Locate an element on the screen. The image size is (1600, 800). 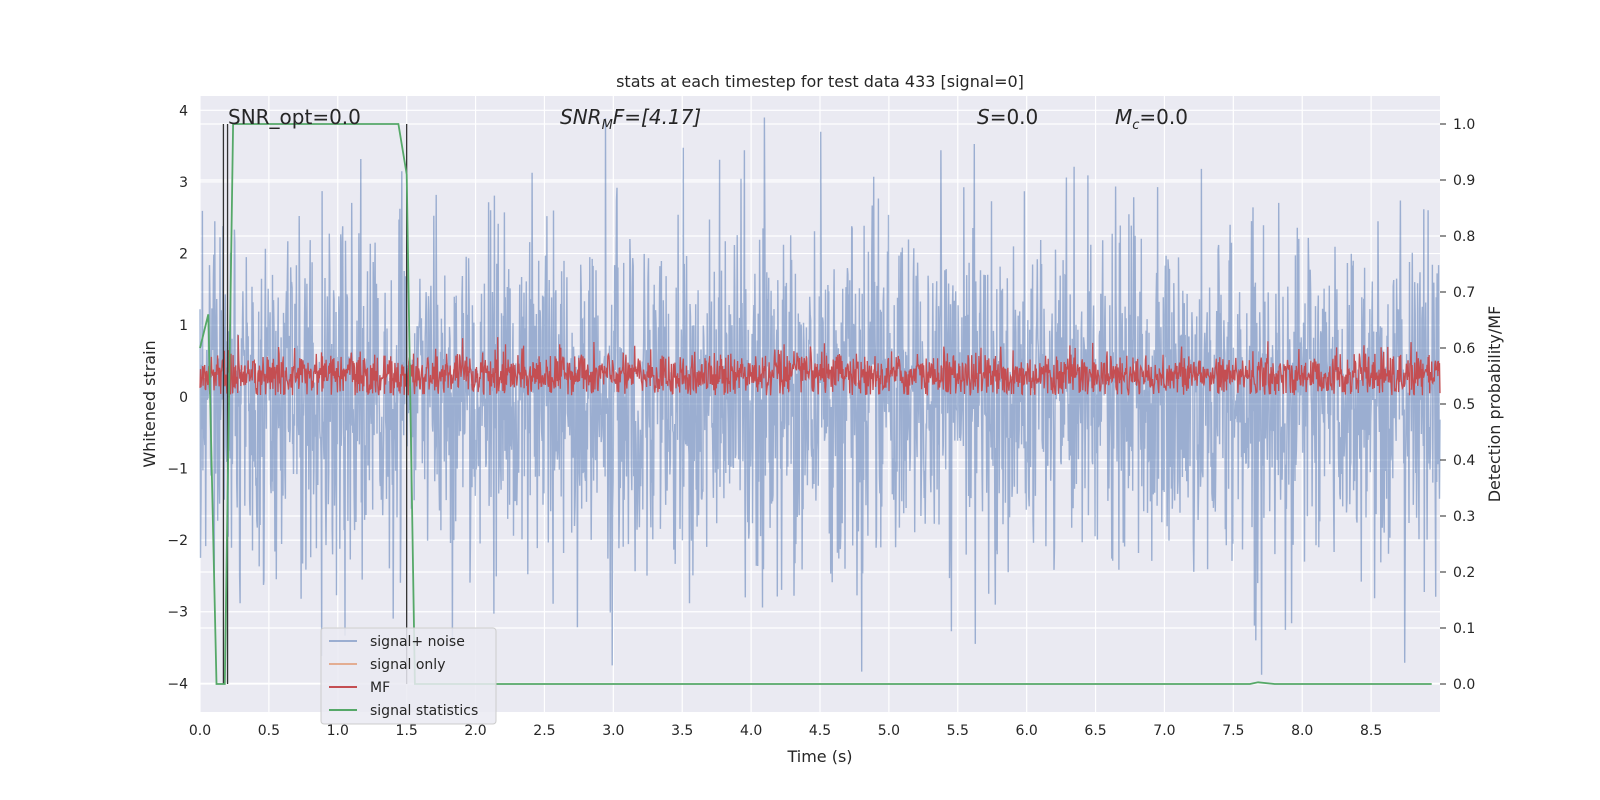
x-tick-label: 7.0 is located at coordinates (1164, 731).